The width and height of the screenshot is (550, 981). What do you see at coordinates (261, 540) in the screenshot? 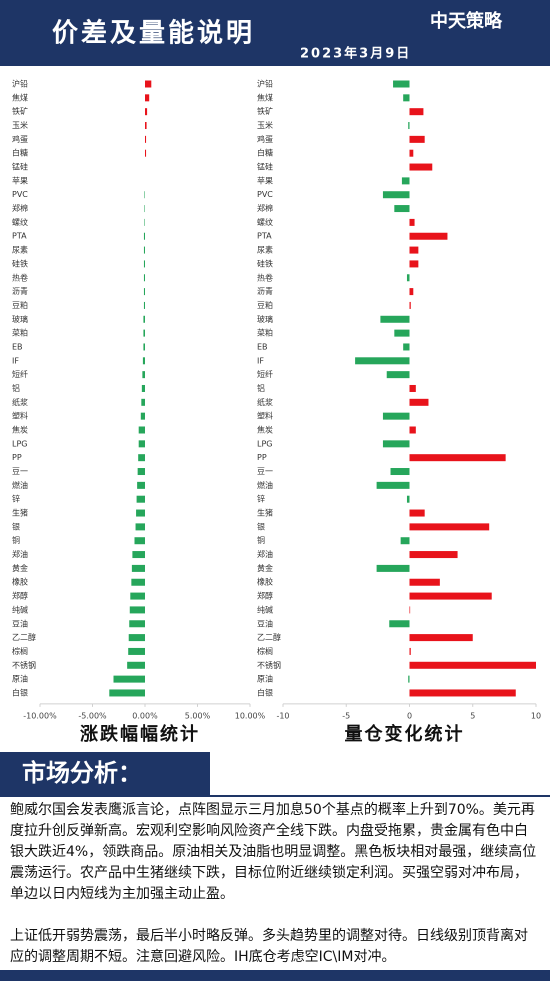
I see `category-label: 铜` at bounding box center [261, 540].